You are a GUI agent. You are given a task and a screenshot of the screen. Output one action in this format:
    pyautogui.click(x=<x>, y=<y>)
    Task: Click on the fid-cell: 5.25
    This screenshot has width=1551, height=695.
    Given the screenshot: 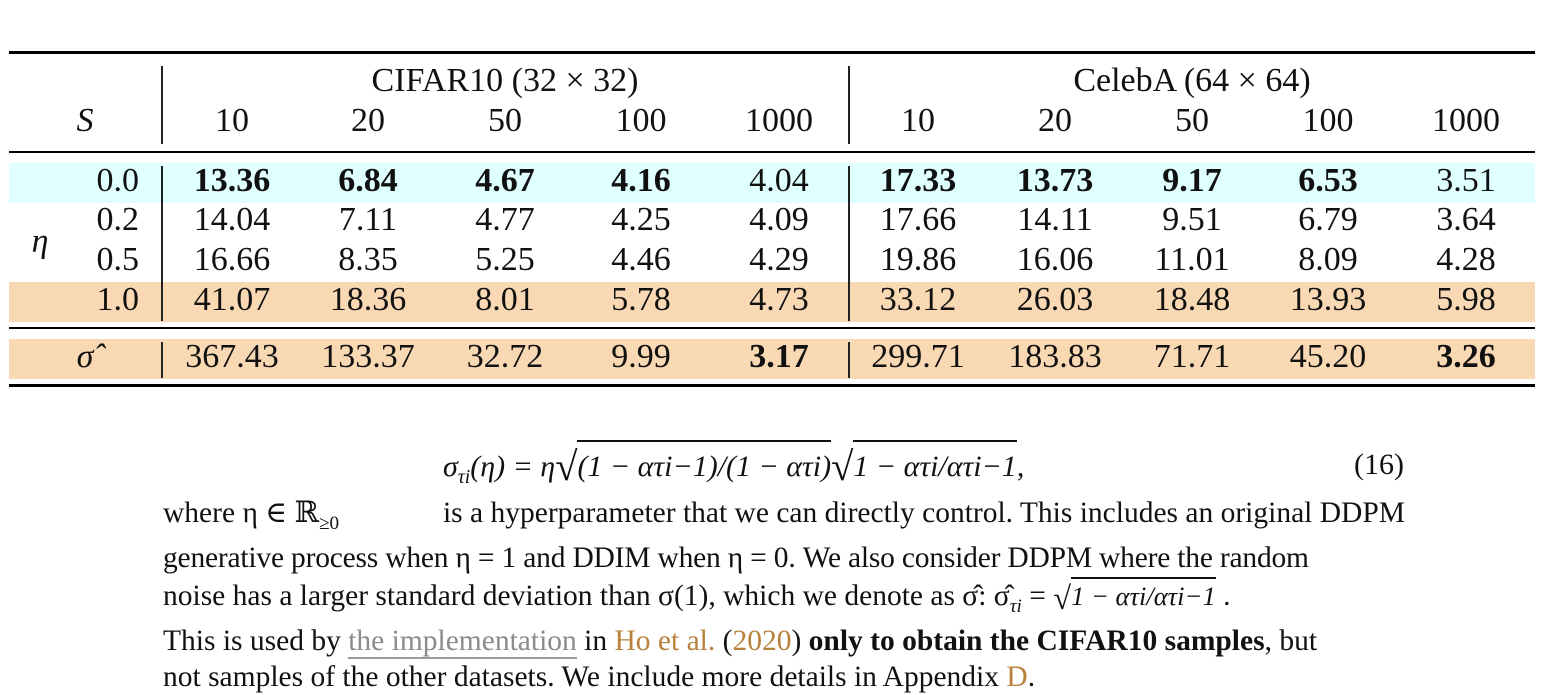 What is the action you would take?
    pyautogui.click(x=505, y=259)
    